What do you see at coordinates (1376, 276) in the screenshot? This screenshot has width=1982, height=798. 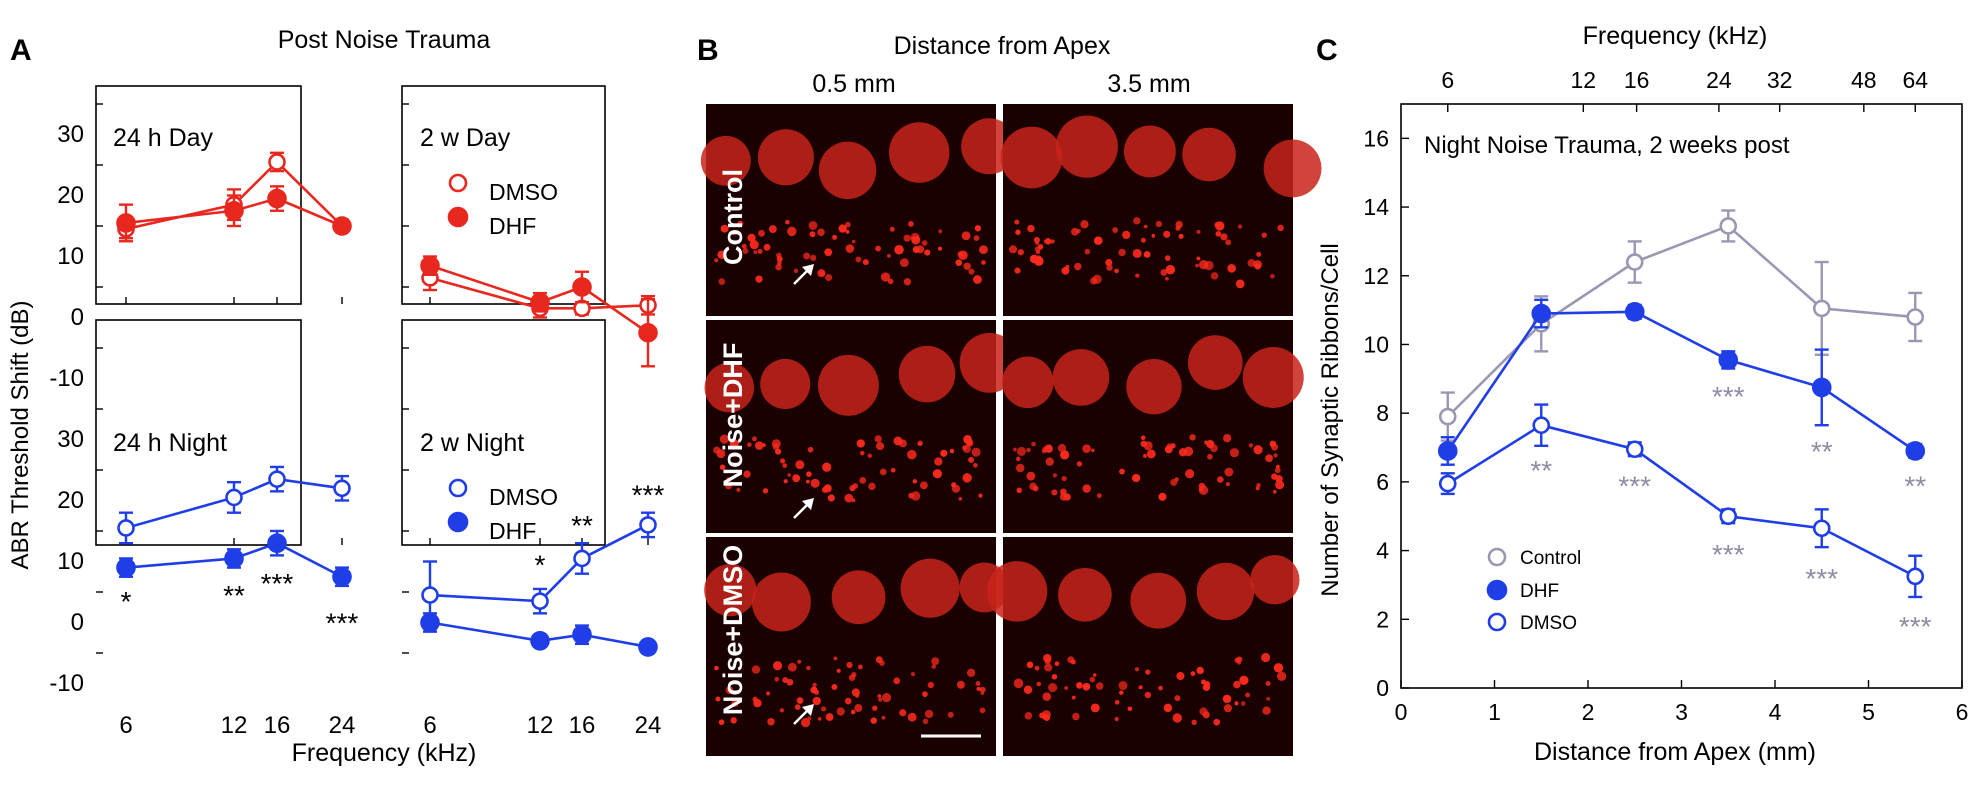 I see `ytick-label: 12` at bounding box center [1376, 276].